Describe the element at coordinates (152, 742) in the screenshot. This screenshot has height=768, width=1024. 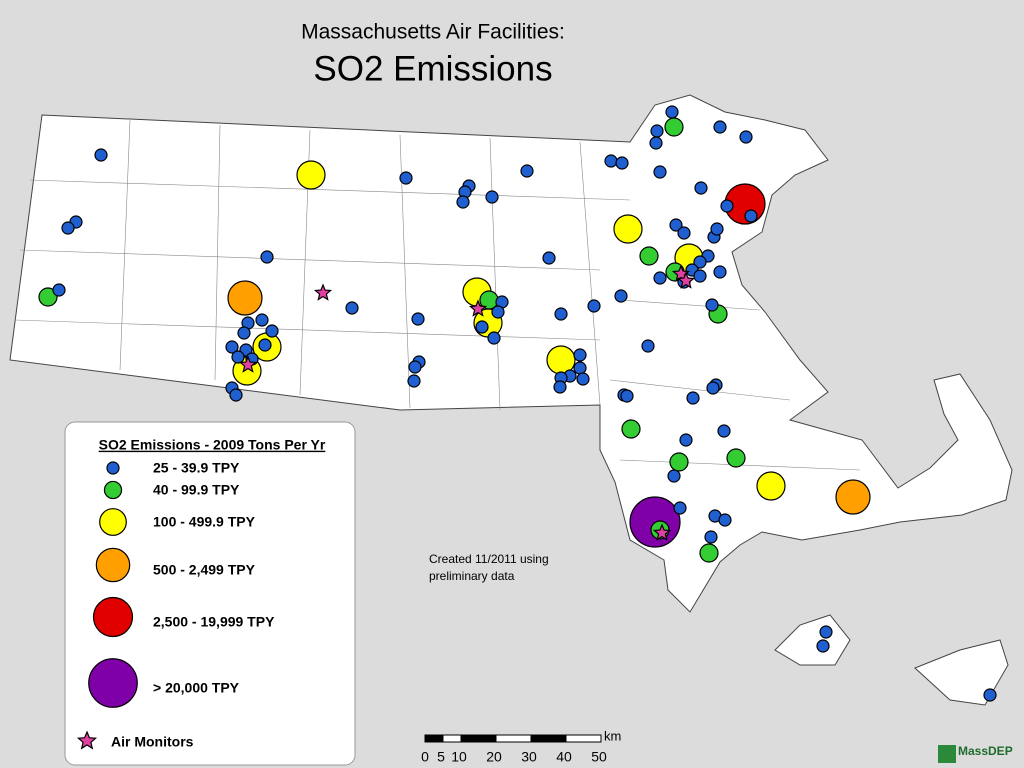
I see `legend-label: Air Monitors` at that location.